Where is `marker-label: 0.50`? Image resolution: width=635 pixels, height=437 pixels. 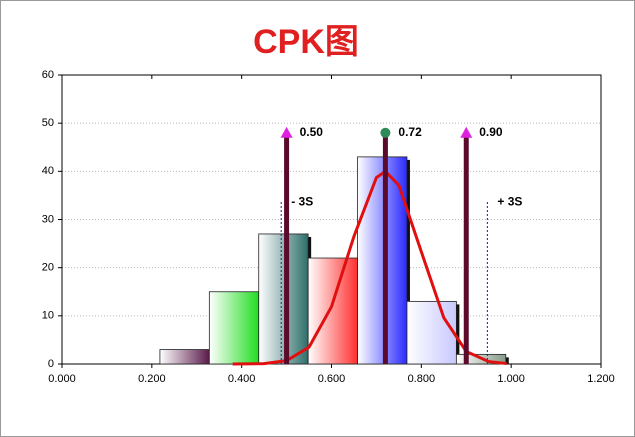 marker-label: 0.50 is located at coordinates (312, 132).